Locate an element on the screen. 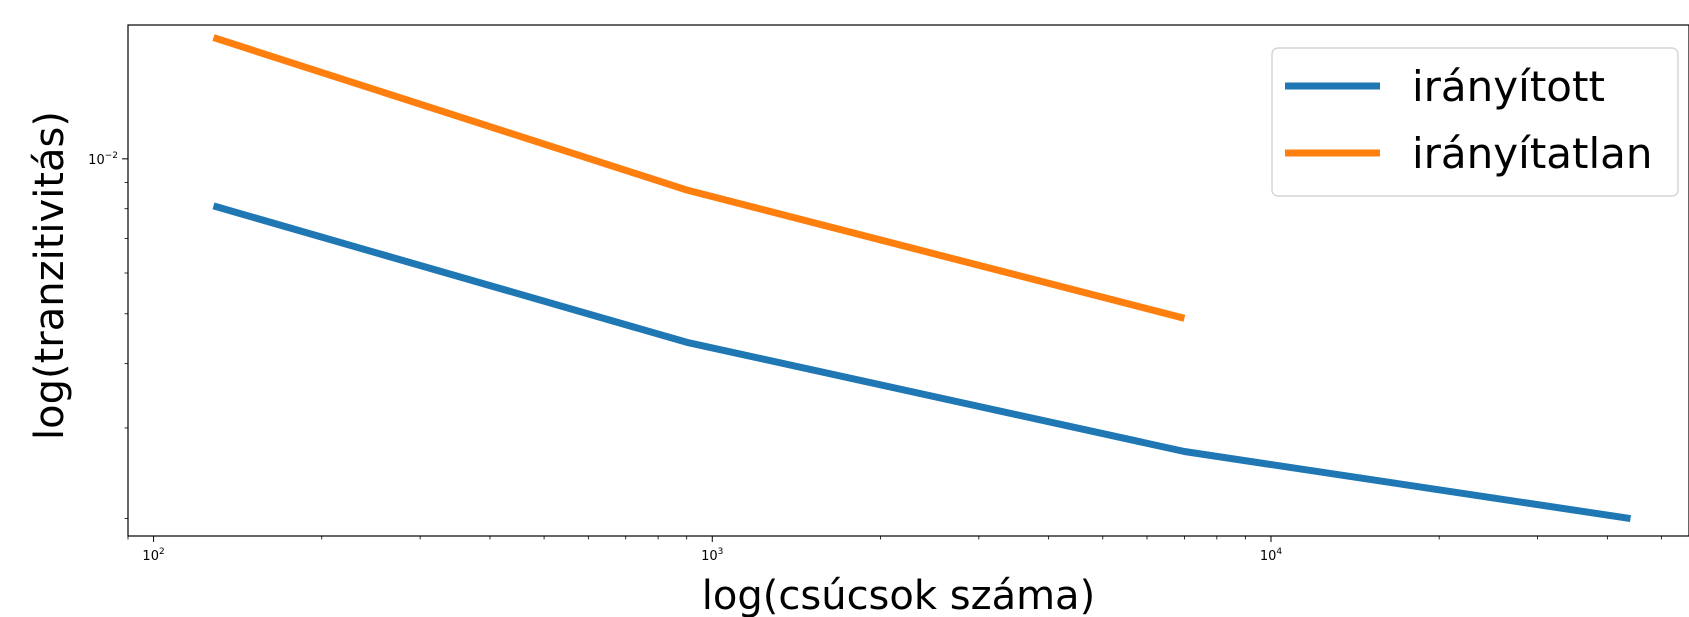 This screenshot has width=1689, height=617. x-axis-label: log(csúcsok száma) is located at coordinates (898, 595).